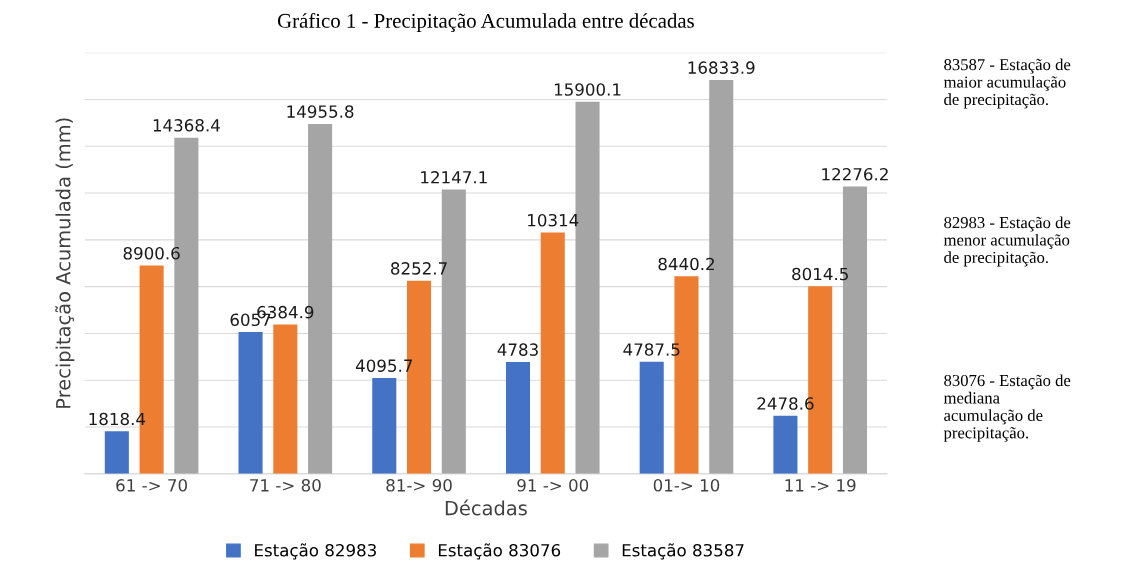  Describe the element at coordinates (1007, 83) in the screenshot. I see `text: 83587 - Estação de maior acumulação de precipitação.` at that location.